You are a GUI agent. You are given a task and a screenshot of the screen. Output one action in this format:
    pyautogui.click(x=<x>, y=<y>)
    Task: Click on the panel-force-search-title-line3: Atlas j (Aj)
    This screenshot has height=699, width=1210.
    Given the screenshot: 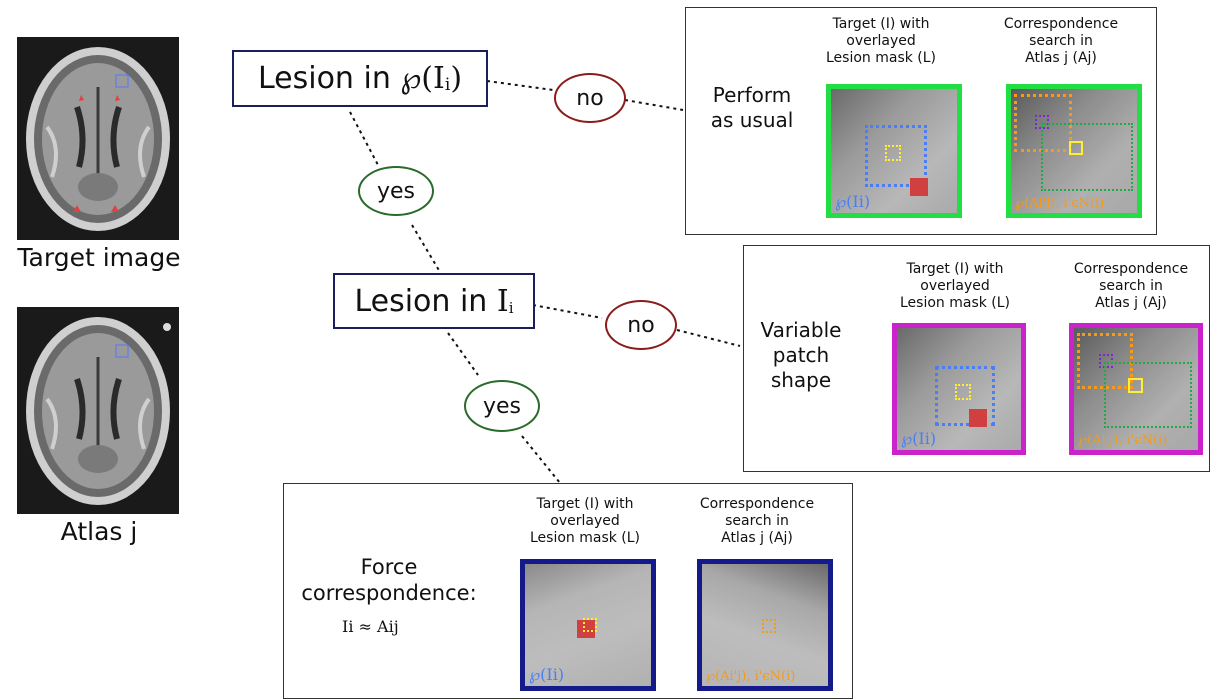 What is the action you would take?
    pyautogui.click(x=757, y=537)
    